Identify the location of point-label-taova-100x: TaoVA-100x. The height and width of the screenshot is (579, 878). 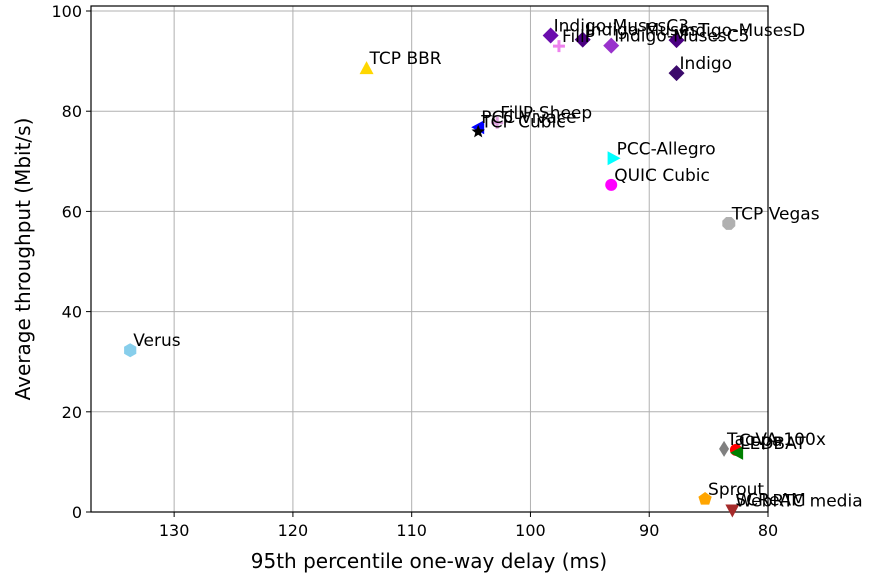
(776, 440).